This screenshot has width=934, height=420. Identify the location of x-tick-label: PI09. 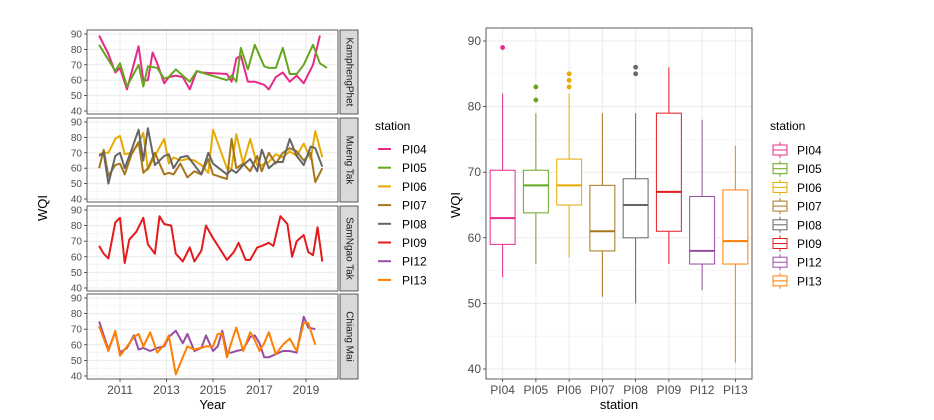
(669, 390).